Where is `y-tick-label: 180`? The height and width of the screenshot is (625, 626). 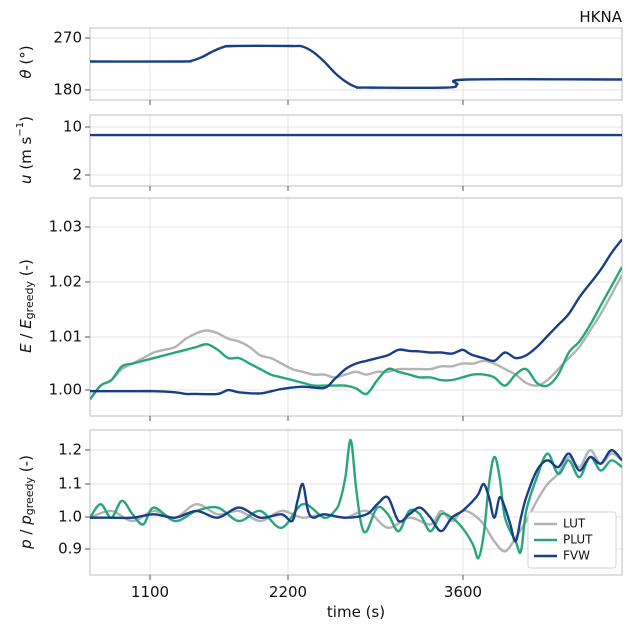 y-tick-label: 180 is located at coordinates (67, 90).